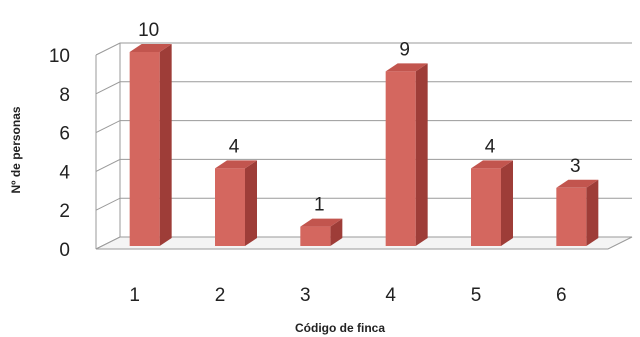  I want to click on y-tick-label: 10, so click(59, 56).